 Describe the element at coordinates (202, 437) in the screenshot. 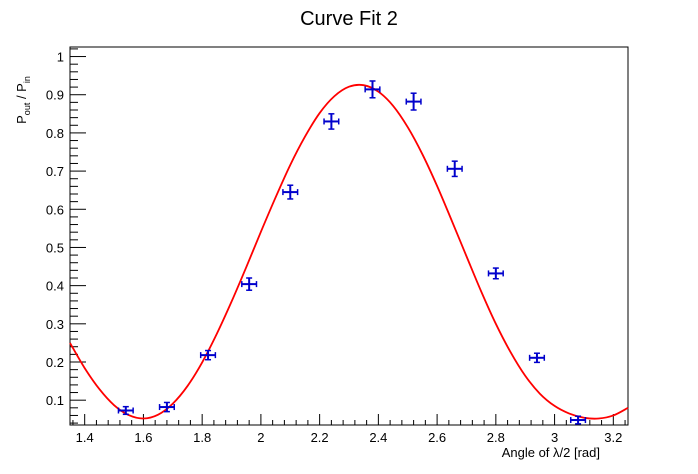

I see `x-tick-label: 1.8` at that location.